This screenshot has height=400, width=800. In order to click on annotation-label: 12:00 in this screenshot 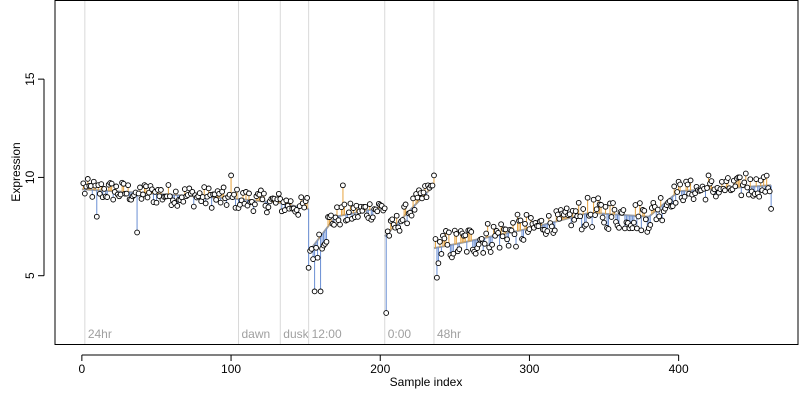, I will do `click(327, 334)`.